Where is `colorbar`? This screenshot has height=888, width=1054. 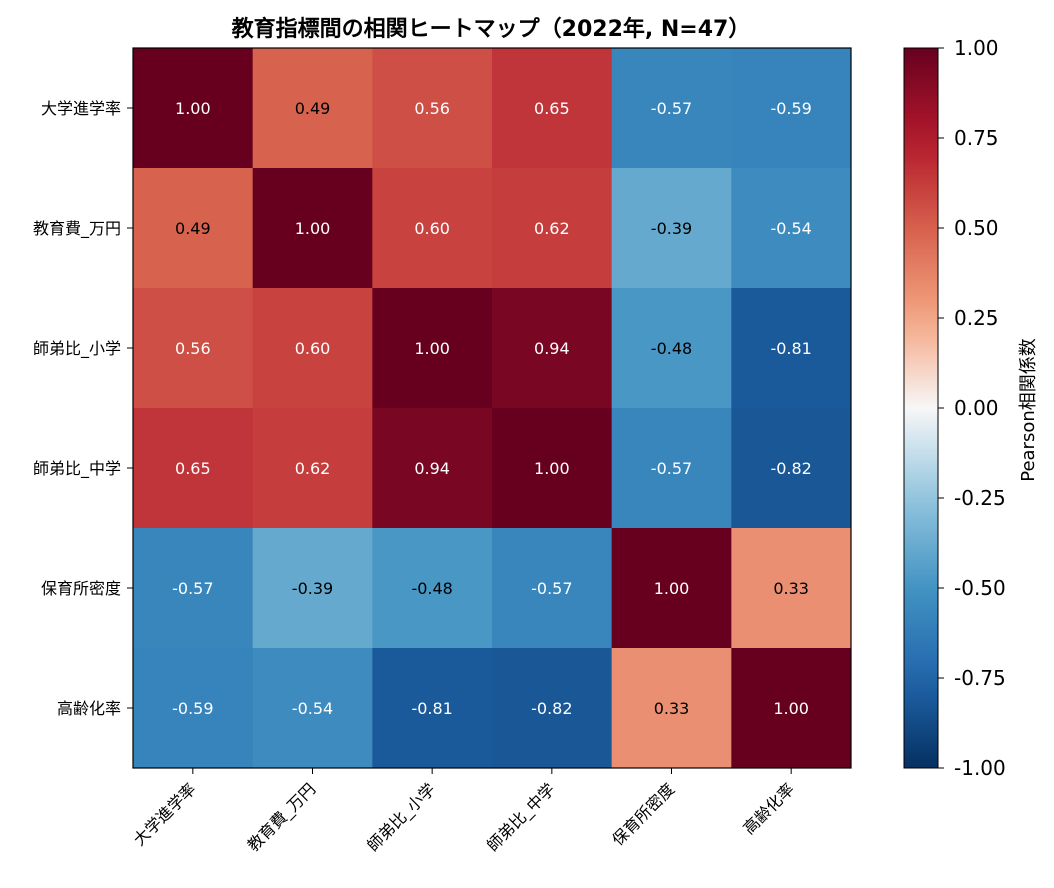 colorbar is located at coordinates (921, 408).